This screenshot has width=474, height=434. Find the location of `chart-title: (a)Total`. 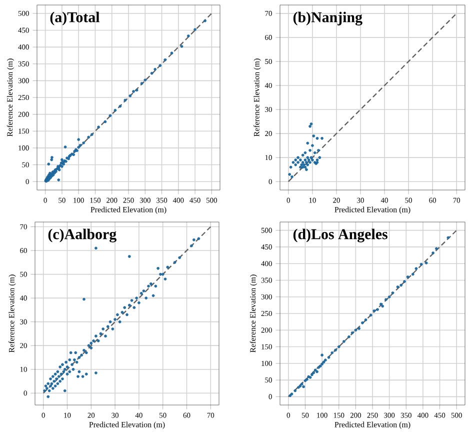

chart-title: (a)Total is located at coordinates (75, 19).